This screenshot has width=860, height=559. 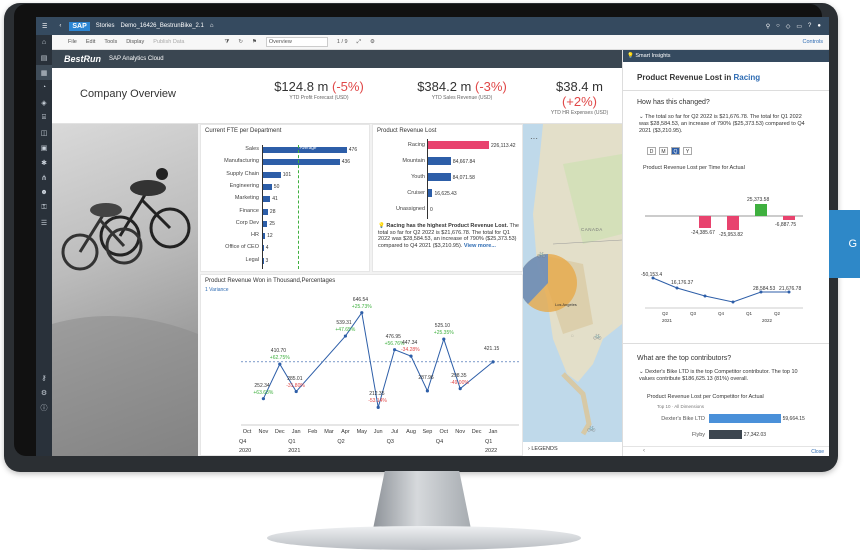 What do you see at coordinates (44, 117) in the screenshot?
I see `data-nav-icon: ⌸` at bounding box center [44, 117].